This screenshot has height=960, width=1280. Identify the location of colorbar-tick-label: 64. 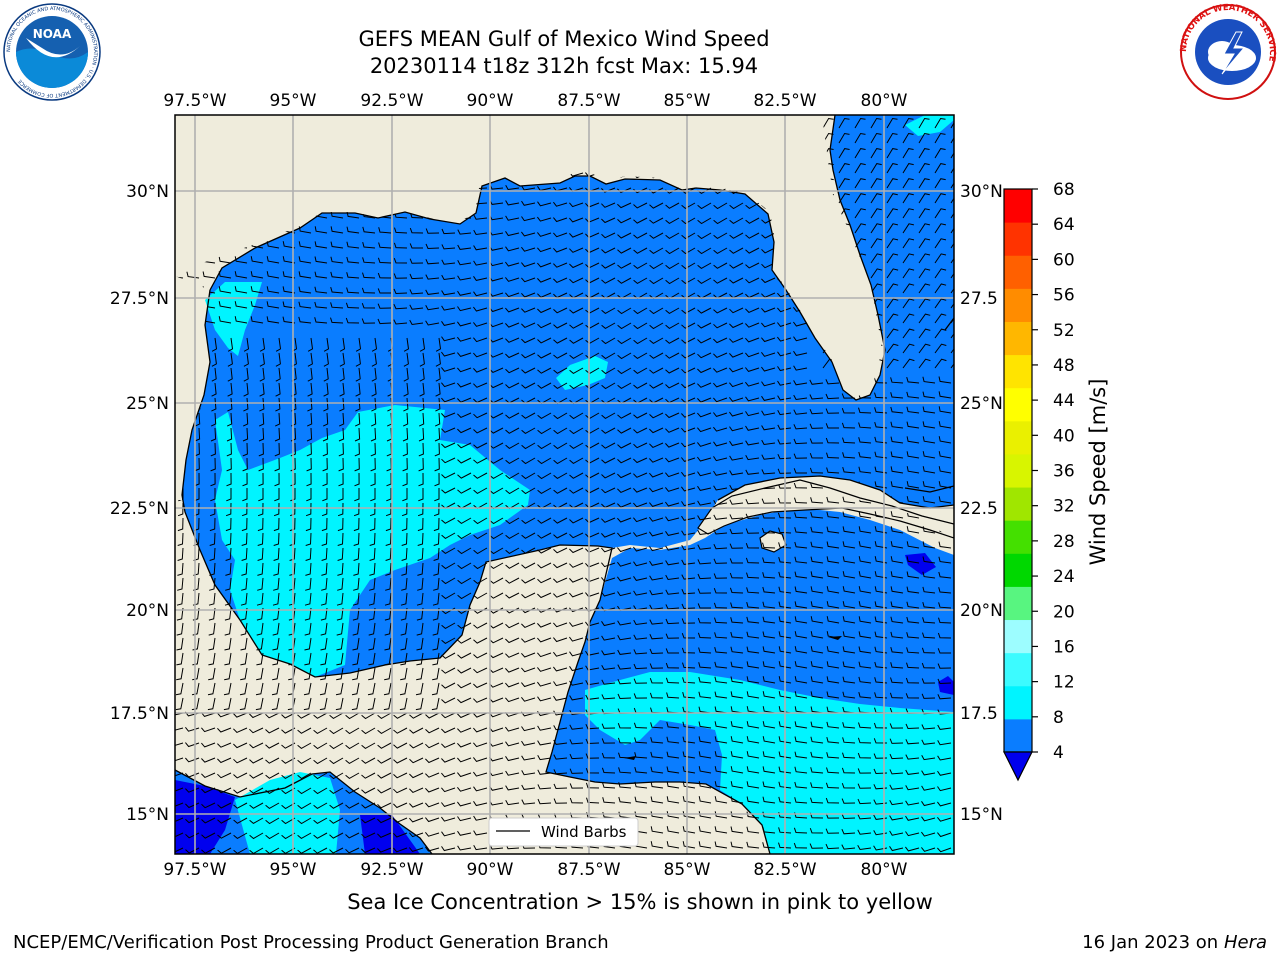
(1064, 225).